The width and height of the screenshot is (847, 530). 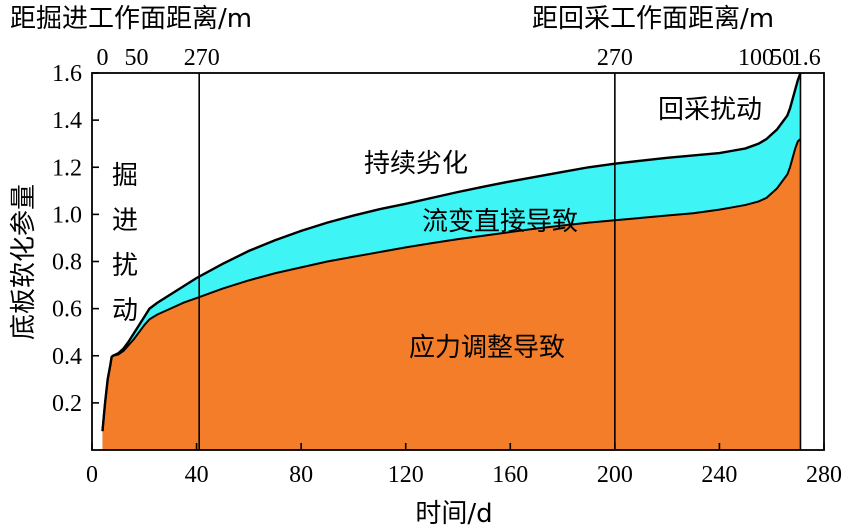 I want to click on x-tick-label: 80, so click(x=301, y=475).